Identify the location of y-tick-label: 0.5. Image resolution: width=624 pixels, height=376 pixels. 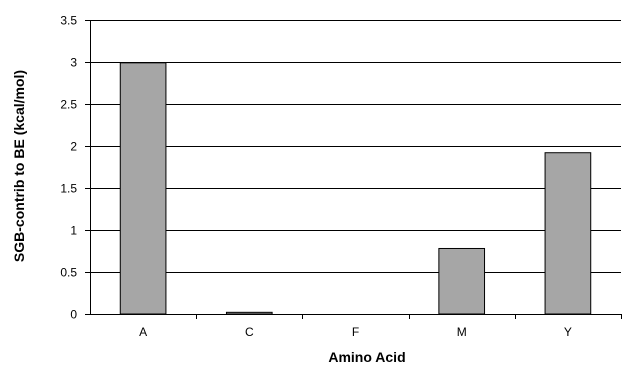
(68, 273).